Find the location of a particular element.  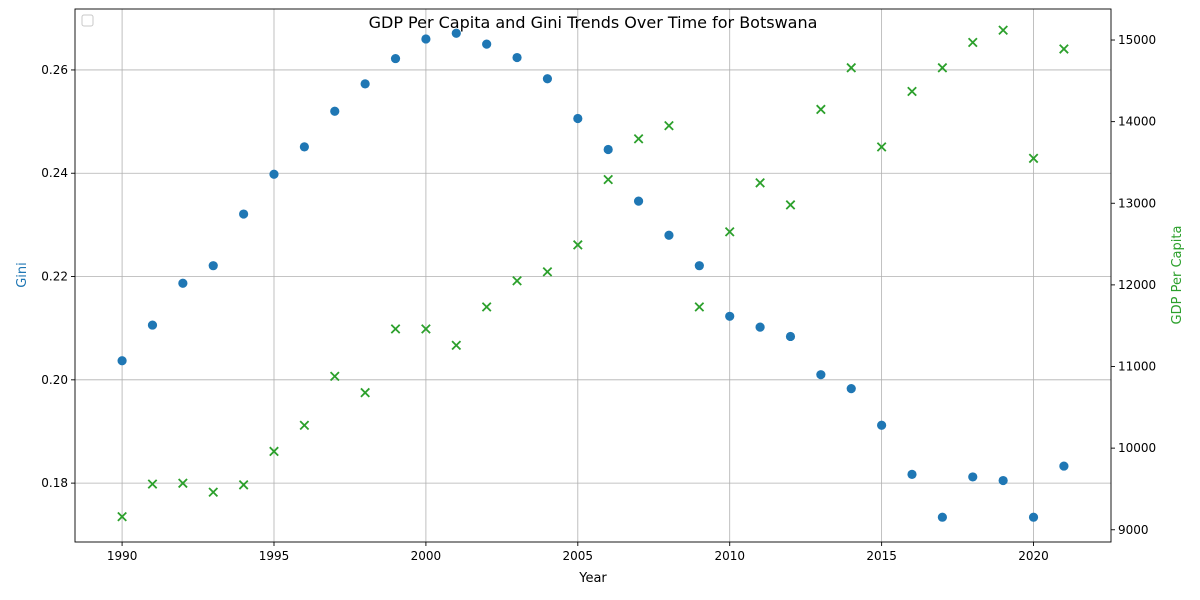

y-axis-label-right: GDP Per Capita is located at coordinates (1177, 275).